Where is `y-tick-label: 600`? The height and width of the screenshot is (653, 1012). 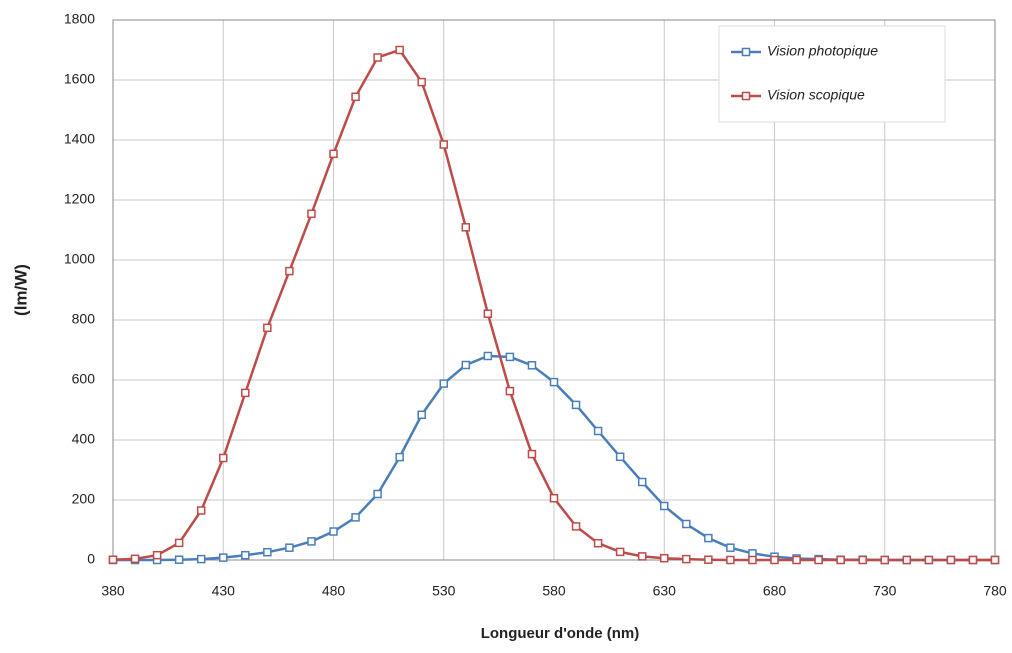
y-tick-label: 600 is located at coordinates (84, 379).